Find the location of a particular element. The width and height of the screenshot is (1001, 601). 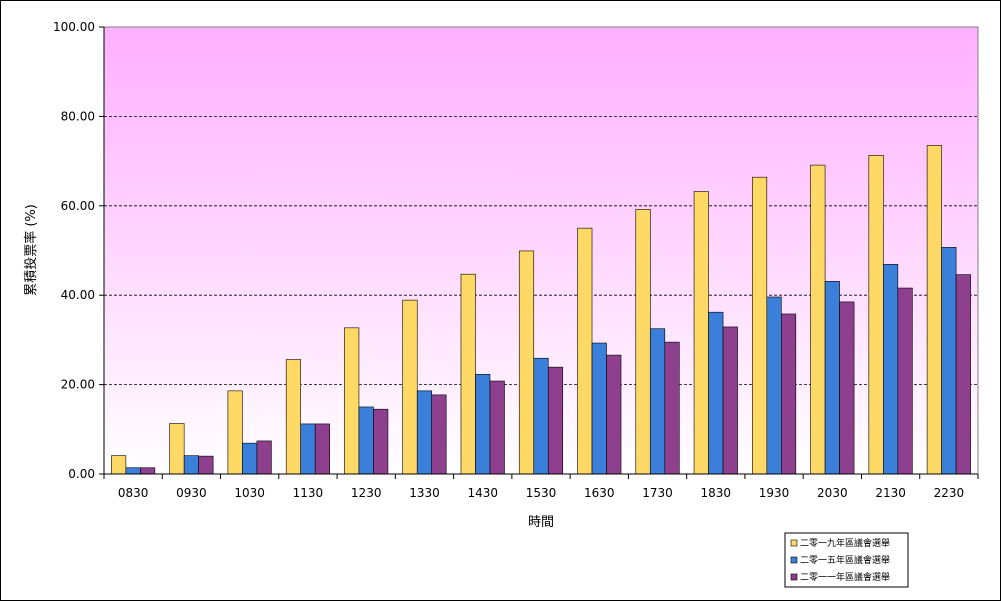

legend-box is located at coordinates (846, 560).